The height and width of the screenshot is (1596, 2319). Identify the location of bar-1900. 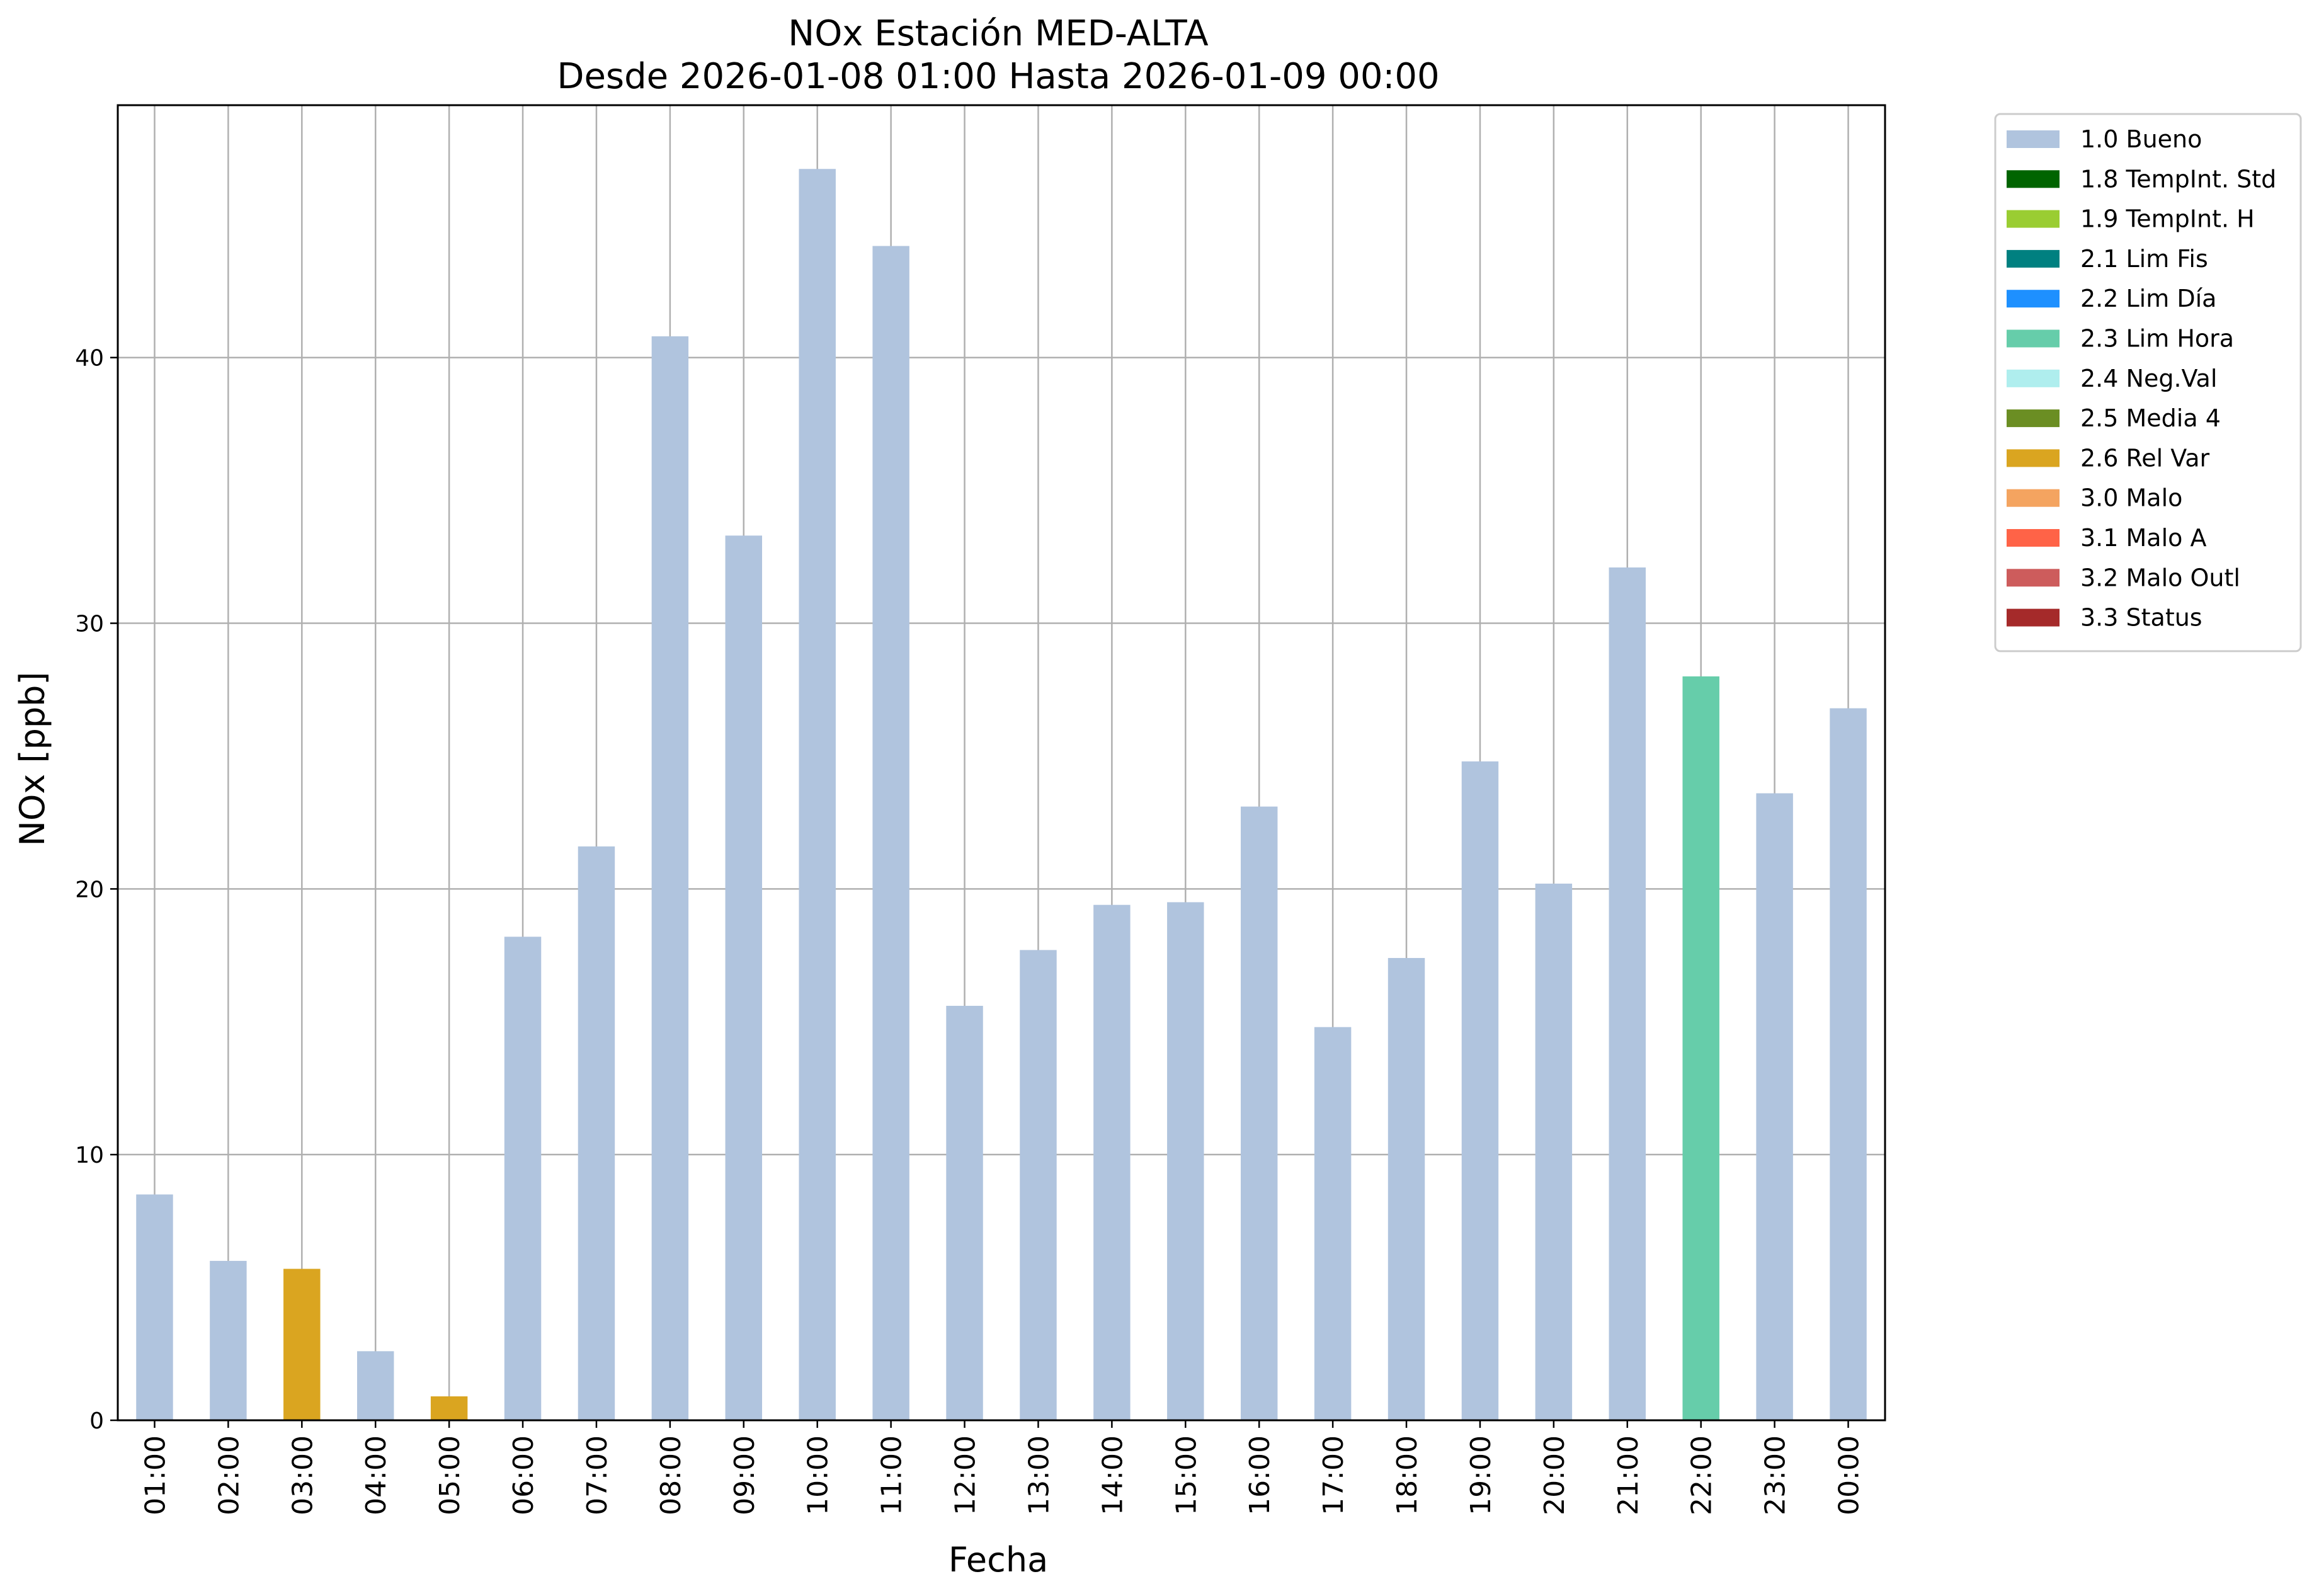
(1480, 1090).